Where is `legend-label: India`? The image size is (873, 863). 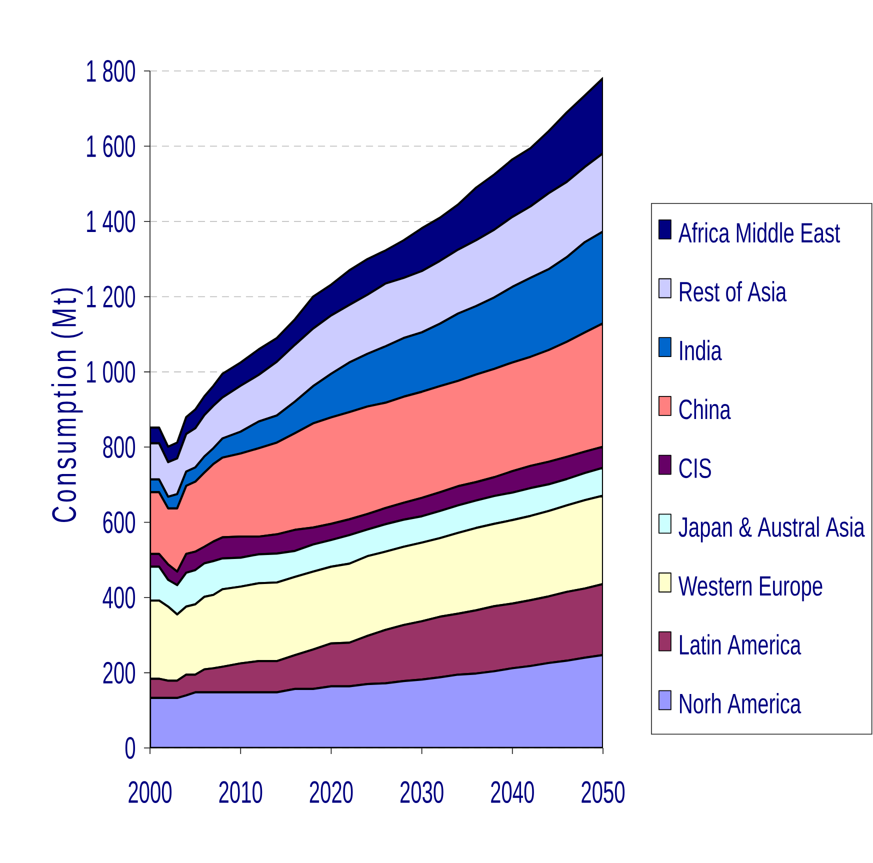 legend-label: India is located at coordinates (701, 350).